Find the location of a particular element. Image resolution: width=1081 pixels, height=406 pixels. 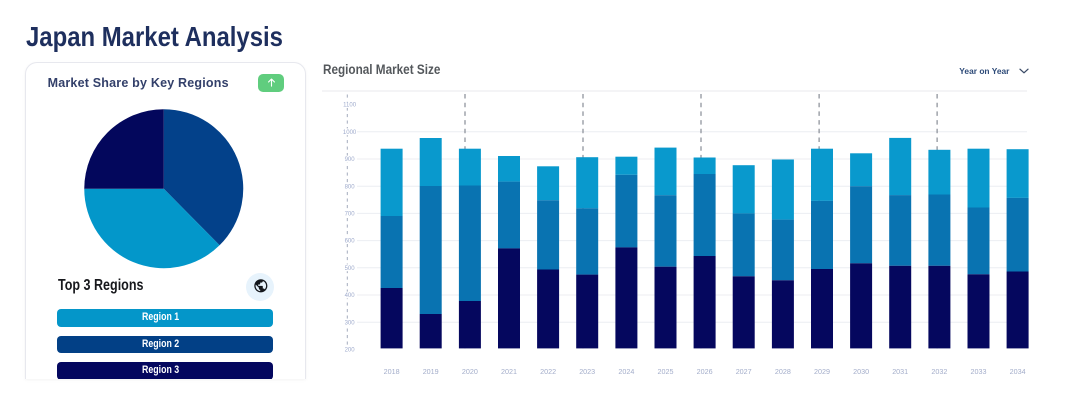

svg-text: 2030 is located at coordinates (861, 371).